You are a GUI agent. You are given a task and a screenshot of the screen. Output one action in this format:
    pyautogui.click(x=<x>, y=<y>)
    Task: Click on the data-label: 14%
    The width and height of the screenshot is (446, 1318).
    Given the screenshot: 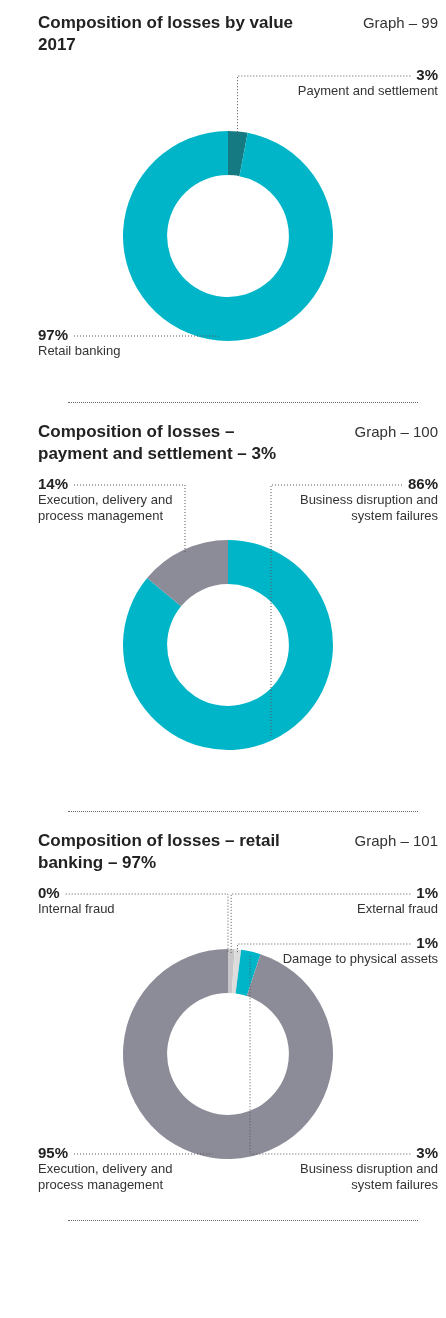 What is the action you would take?
    pyautogui.click(x=54, y=483)
    